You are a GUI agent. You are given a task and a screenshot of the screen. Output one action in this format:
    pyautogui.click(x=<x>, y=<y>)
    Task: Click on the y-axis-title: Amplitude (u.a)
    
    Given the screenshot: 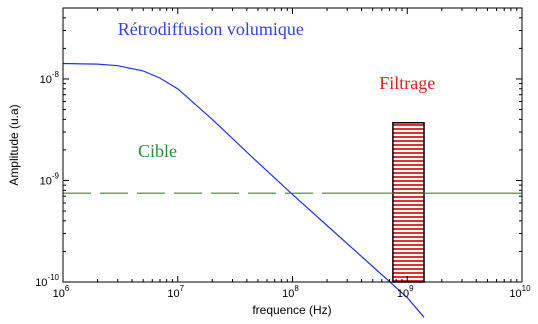 What is the action you would take?
    pyautogui.click(x=14, y=144)
    